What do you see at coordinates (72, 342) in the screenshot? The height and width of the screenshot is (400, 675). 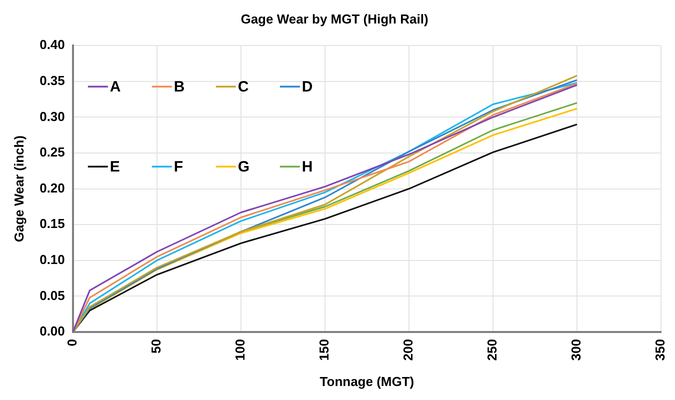 I see `x-tick-label: 0` at bounding box center [72, 342].